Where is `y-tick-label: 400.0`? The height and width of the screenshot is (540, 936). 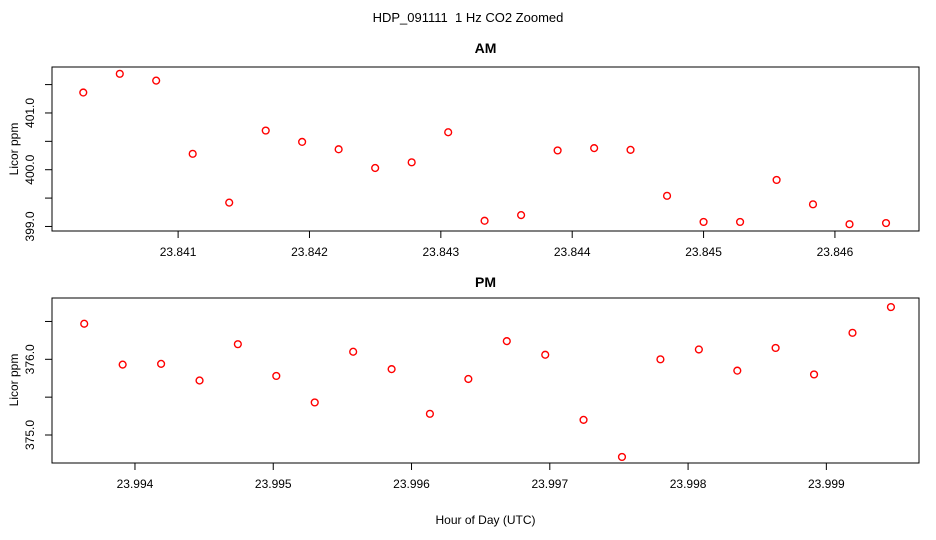
y-tick-label: 400.0 is located at coordinates (30, 169).